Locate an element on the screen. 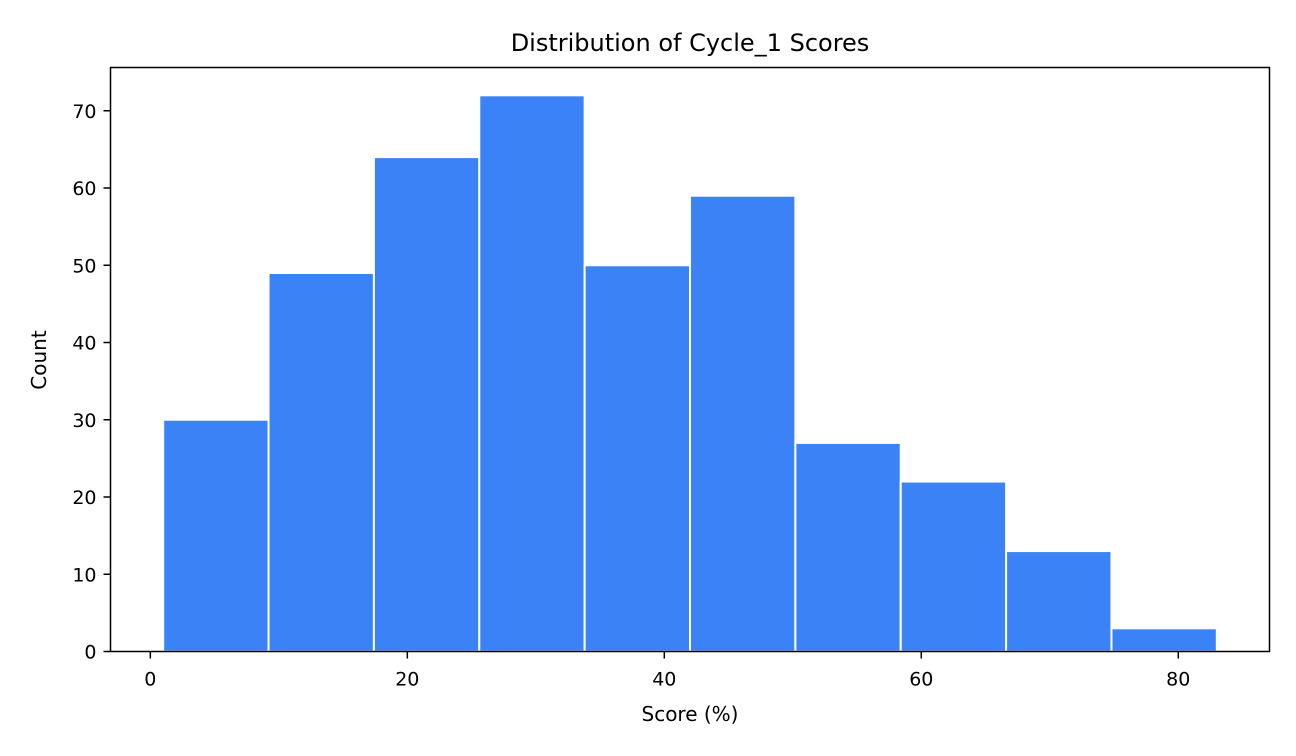 The width and height of the screenshot is (1296, 756). y-tick-label: 10 is located at coordinates (84, 575).